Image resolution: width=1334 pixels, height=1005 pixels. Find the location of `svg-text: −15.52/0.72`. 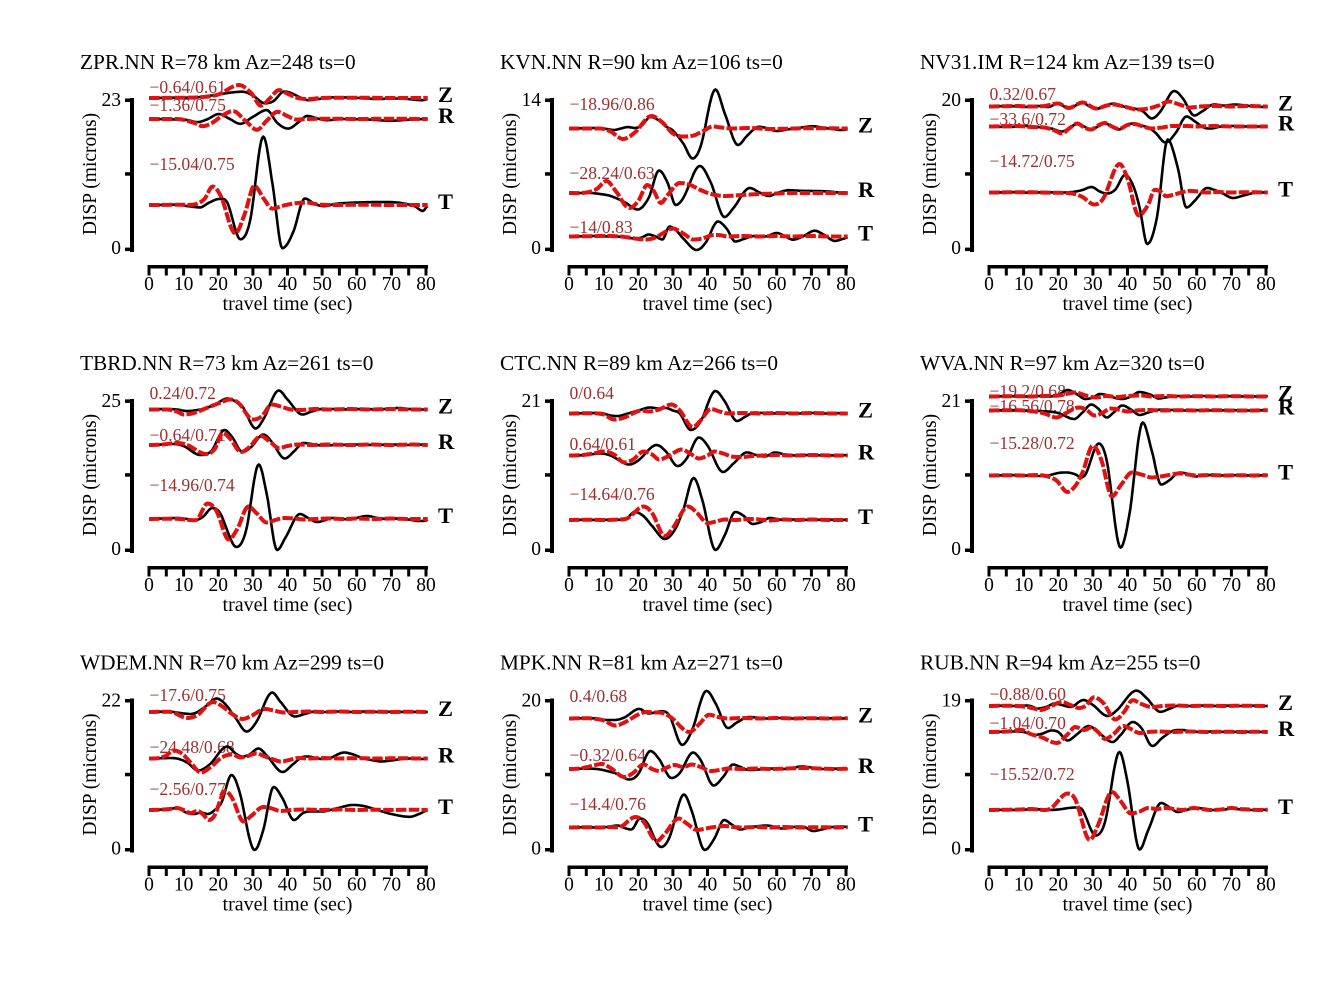

svg-text: −15.52/0.72 is located at coordinates (1032, 774).